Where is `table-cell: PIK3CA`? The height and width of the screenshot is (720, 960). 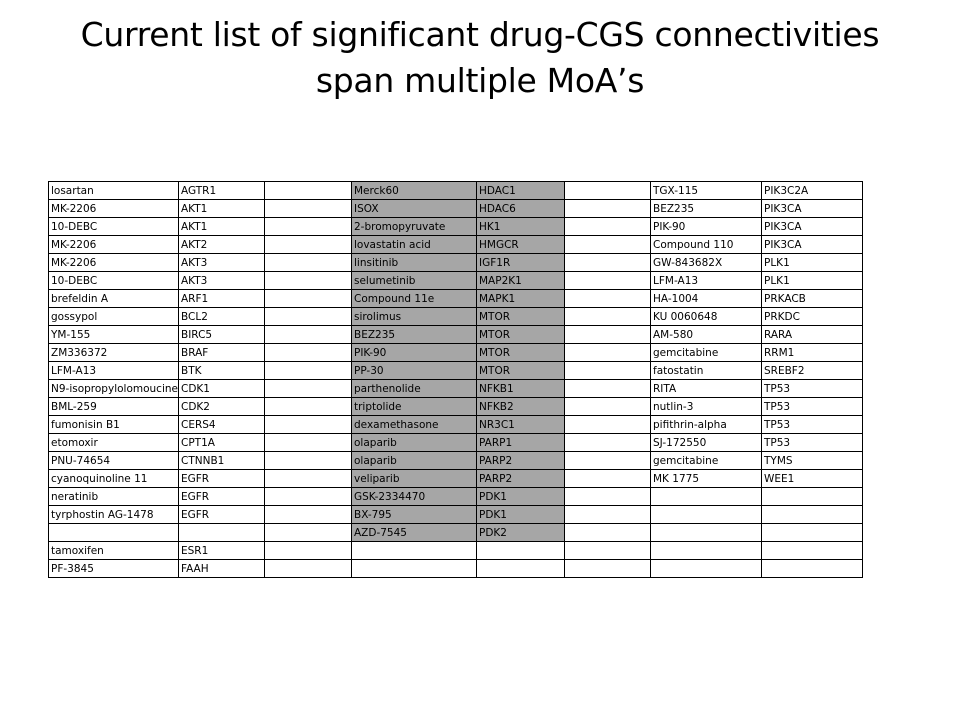
table-cell: PIK3CA is located at coordinates (812, 208).